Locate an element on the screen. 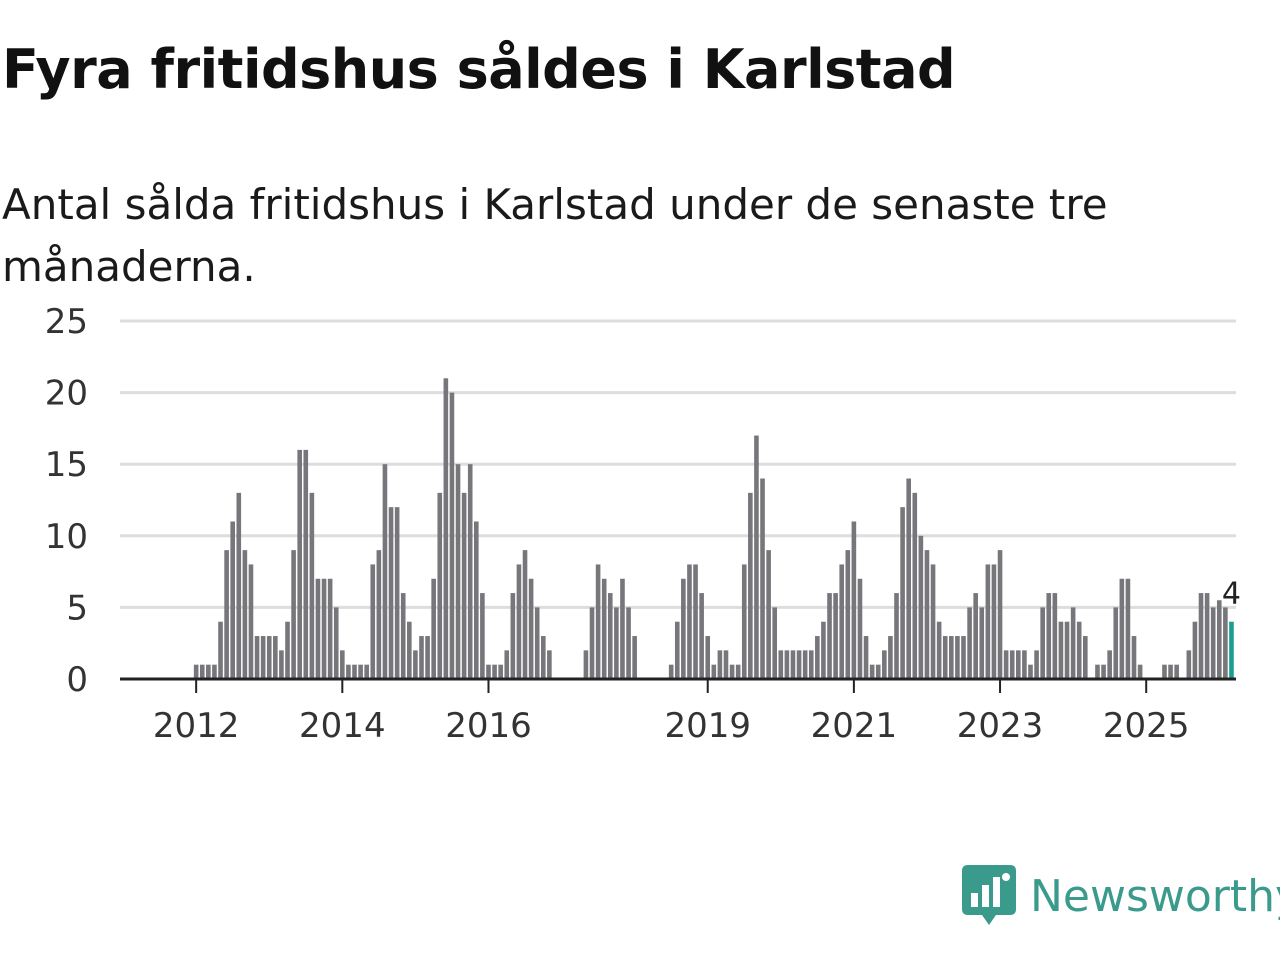 The width and height of the screenshot is (1280, 960). x-axis is located at coordinates (678, 685).